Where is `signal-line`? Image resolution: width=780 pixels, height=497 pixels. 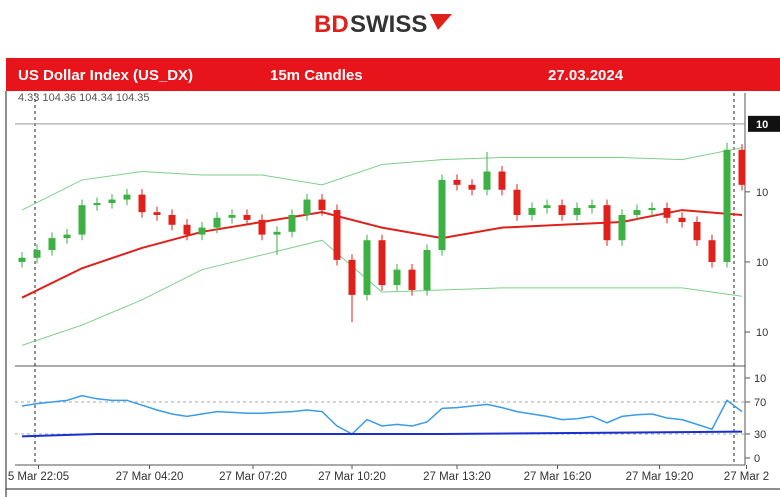 signal-line is located at coordinates (382, 434).